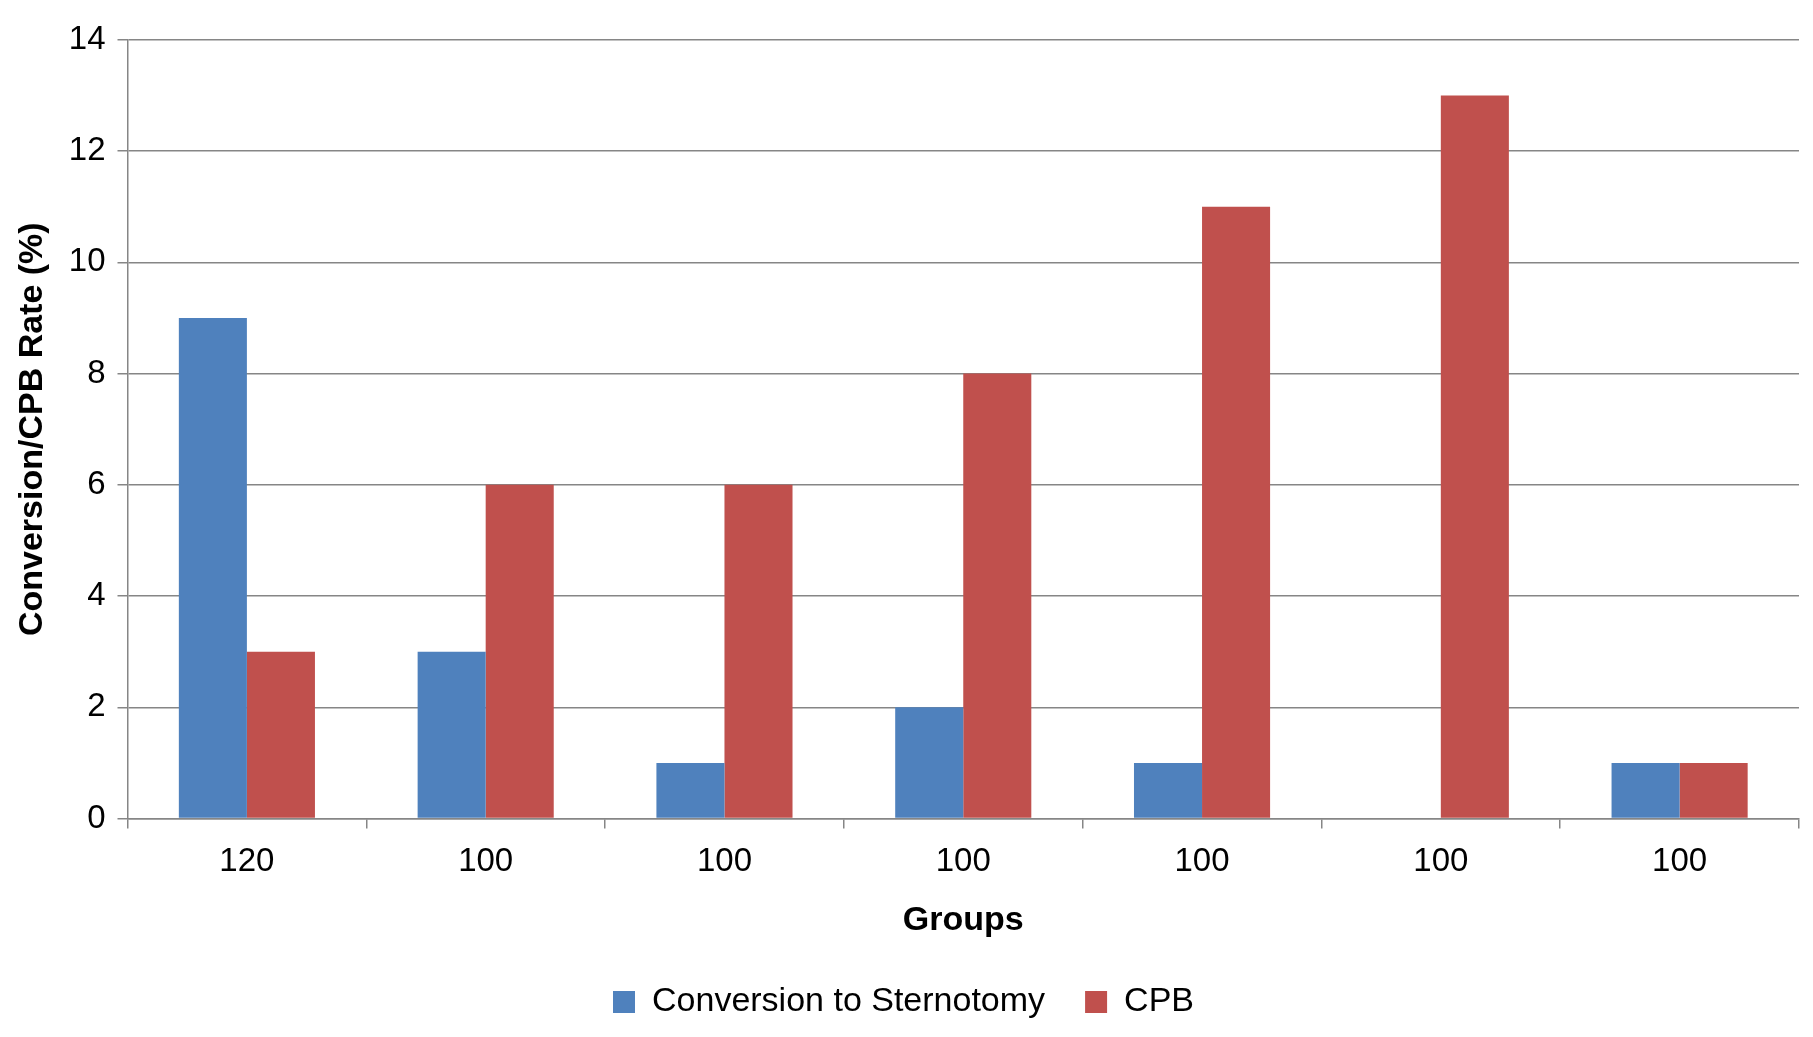  I want to click on y-tick-label: 6, so click(96, 482).